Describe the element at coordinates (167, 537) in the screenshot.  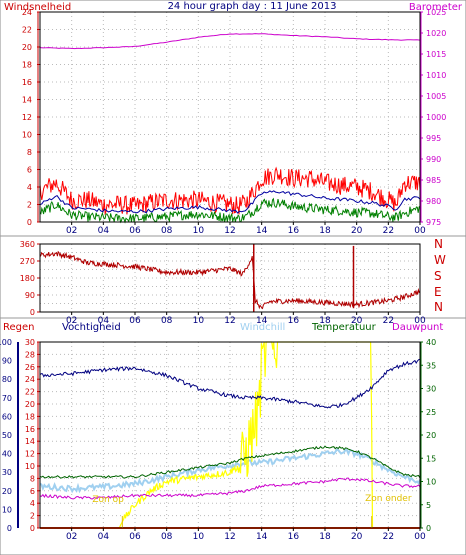
I see `x-tick-label-panel3: 08` at that location.